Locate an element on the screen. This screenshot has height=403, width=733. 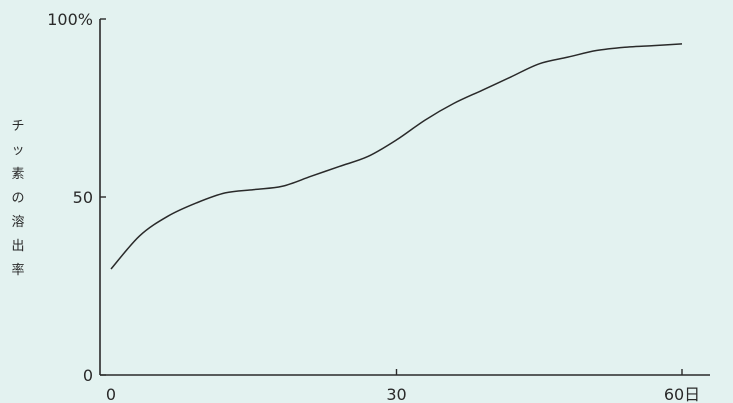
y-axis-label-char: ッ is located at coordinates (17, 150).